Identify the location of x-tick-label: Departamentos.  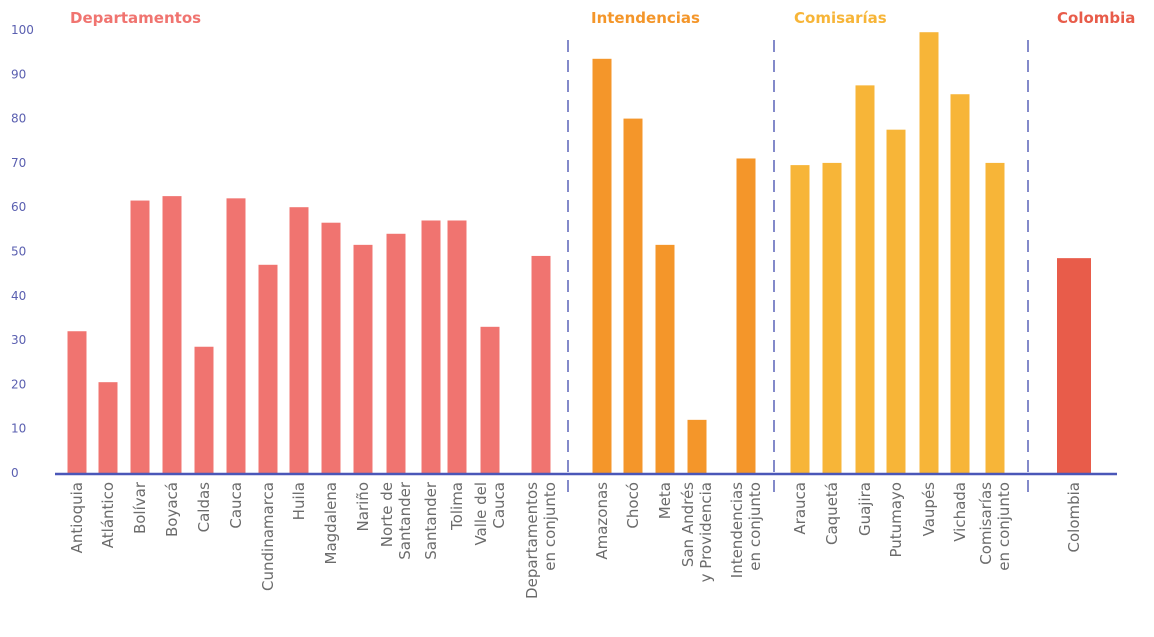
(532, 540).